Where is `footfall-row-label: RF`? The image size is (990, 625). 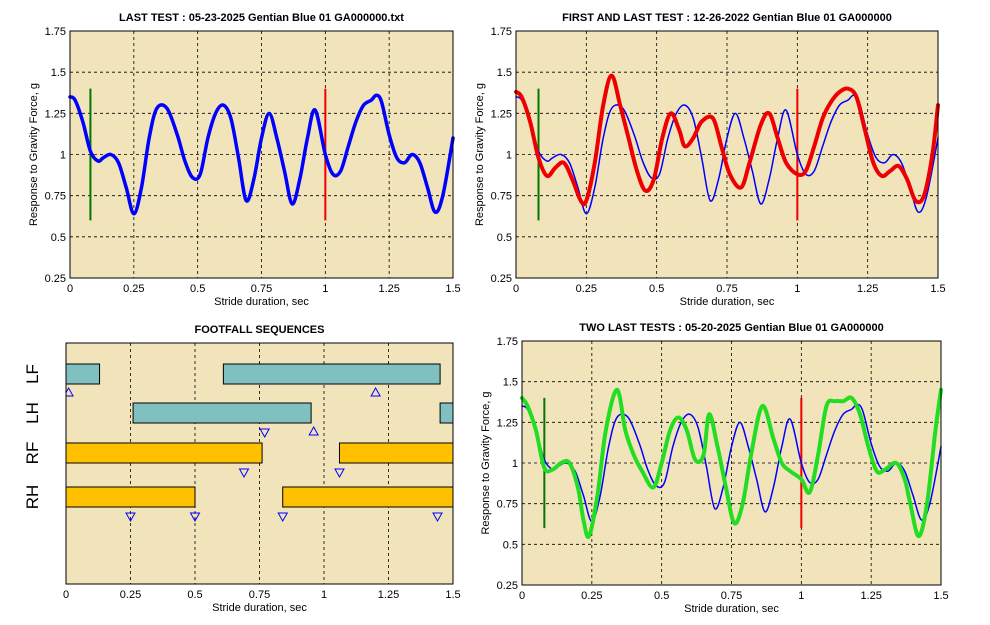
footfall-row-label: RF is located at coordinates (32, 453).